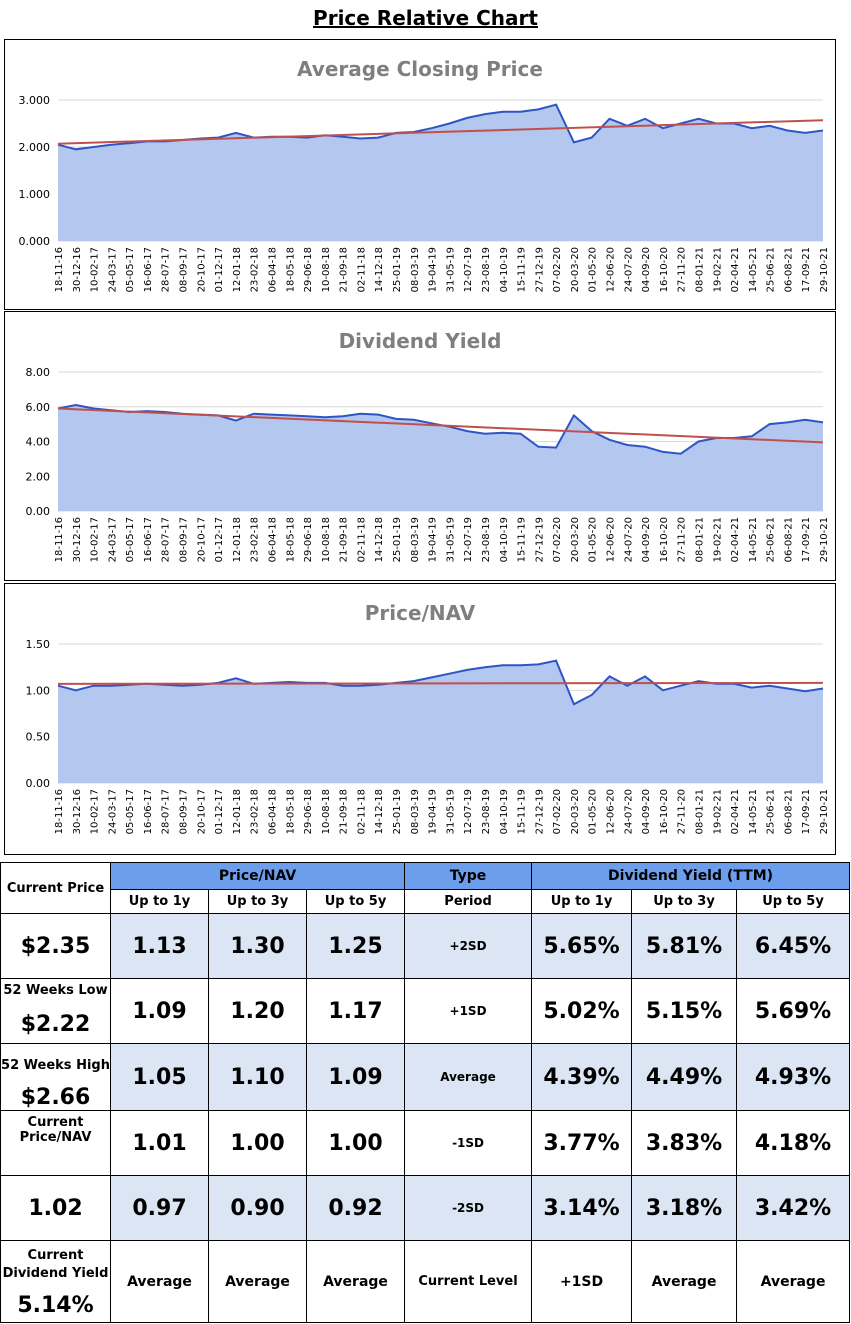 This screenshot has height=1324, width=851. Describe the element at coordinates (582, 946) in the screenshot. I see `dy-value: 5.65%` at that location.